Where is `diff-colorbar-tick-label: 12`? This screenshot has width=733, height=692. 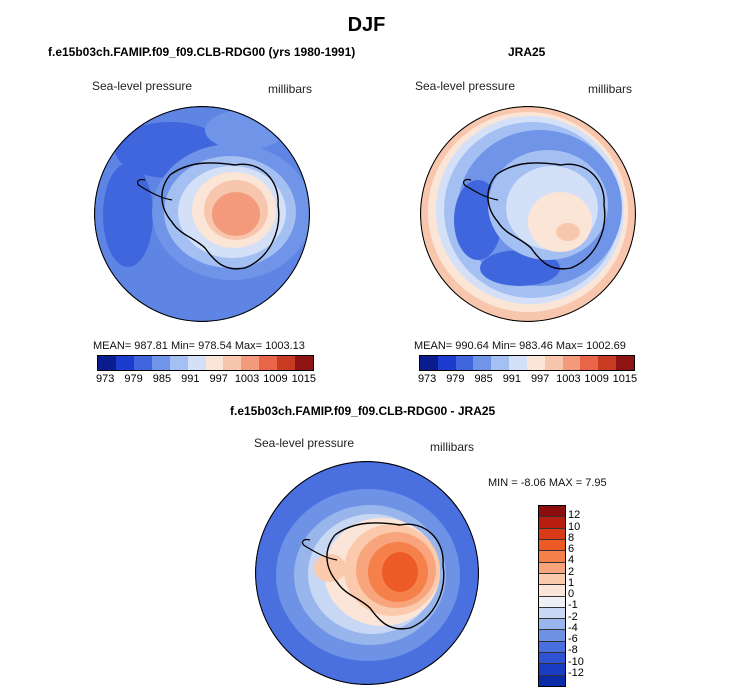
diff-colorbar-tick-label: 12 is located at coordinates (574, 515).